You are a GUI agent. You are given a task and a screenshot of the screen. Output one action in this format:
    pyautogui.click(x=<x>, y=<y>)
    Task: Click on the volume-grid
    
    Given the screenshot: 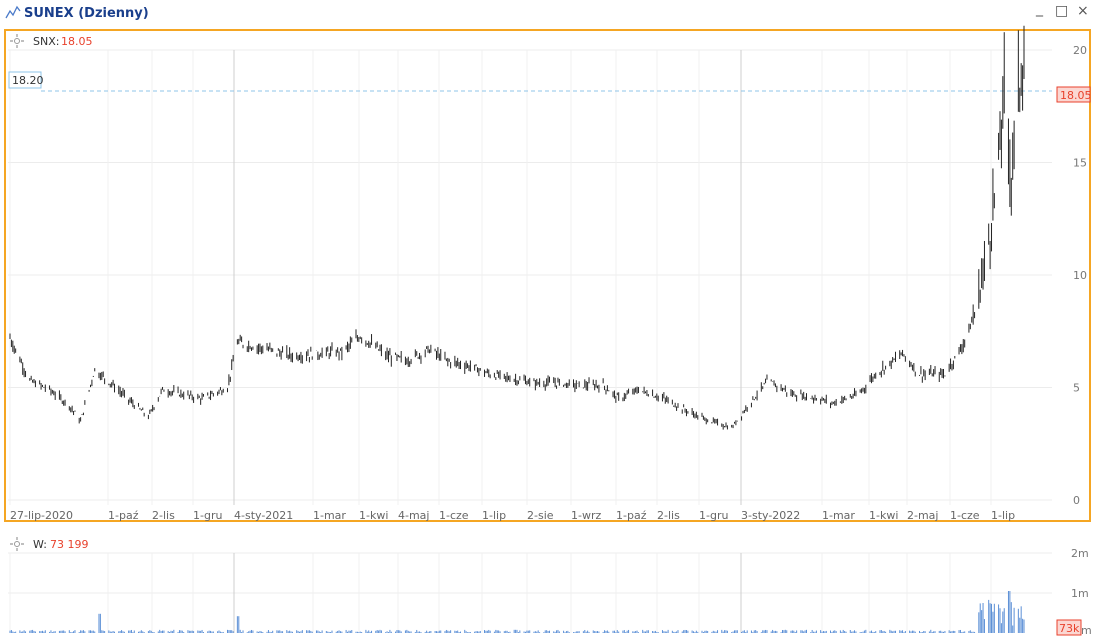 What is the action you would take?
    pyautogui.click(x=530, y=592)
    